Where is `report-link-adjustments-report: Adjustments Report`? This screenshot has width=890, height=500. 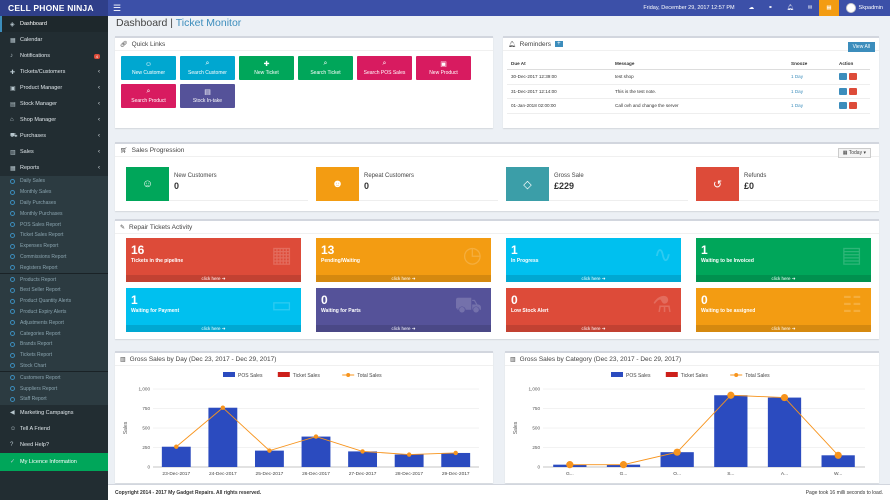 report-link-adjustments-report: Adjustments Report is located at coordinates (54, 323).